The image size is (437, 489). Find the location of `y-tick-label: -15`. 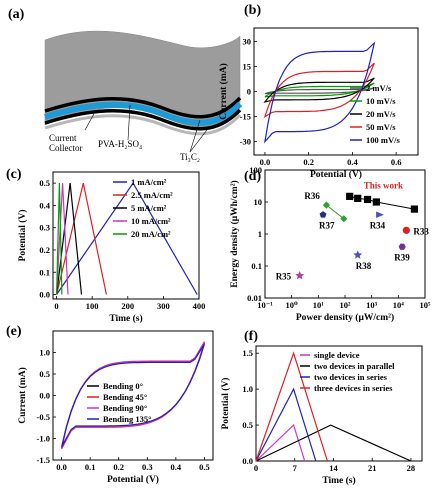

y-tick-label: -15 is located at coordinates (245, 117).